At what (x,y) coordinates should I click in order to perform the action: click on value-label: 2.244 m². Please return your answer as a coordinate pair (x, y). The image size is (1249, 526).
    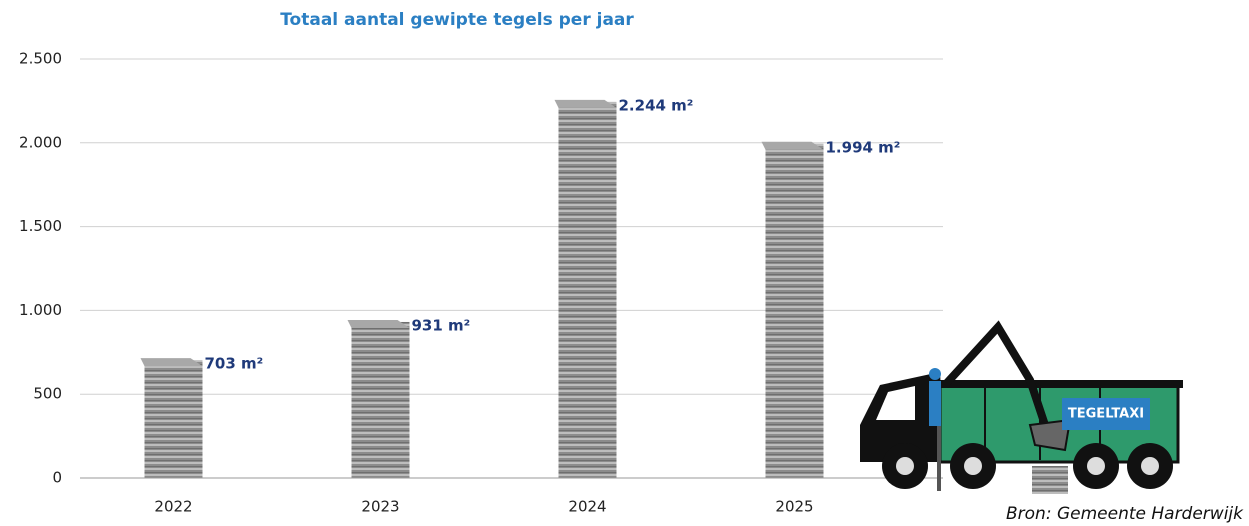
    Looking at the image, I should click on (656, 105).